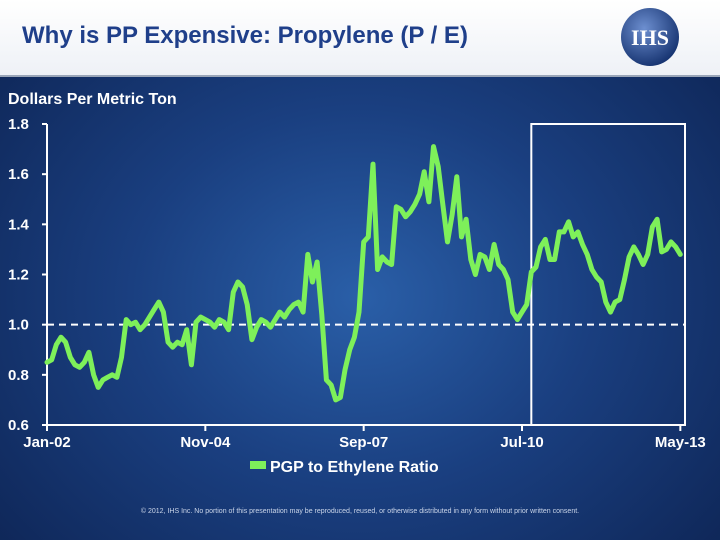  I want to click on logo-text: IHS, so click(650, 37).